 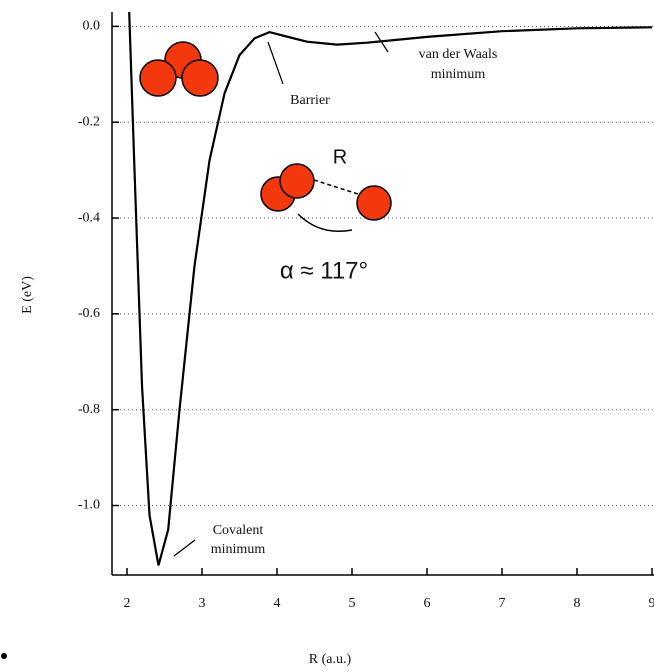 What do you see at coordinates (427, 603) in the screenshot?
I see `x-tick-label: 6` at bounding box center [427, 603].